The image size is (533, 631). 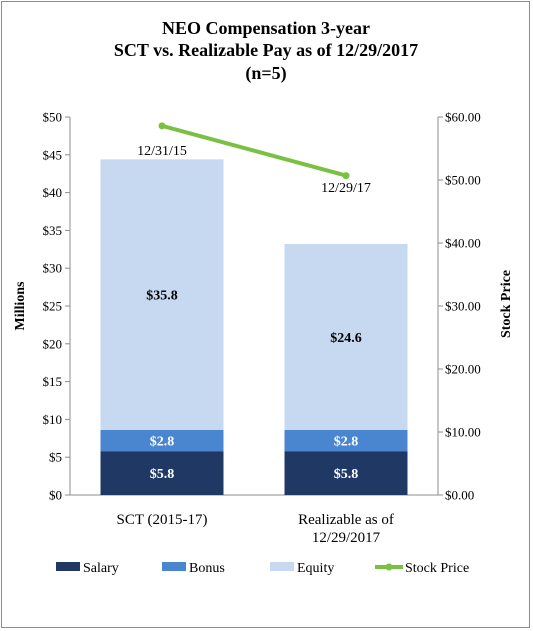 I want to click on y-tick-label: $0, so click(x=55, y=495).